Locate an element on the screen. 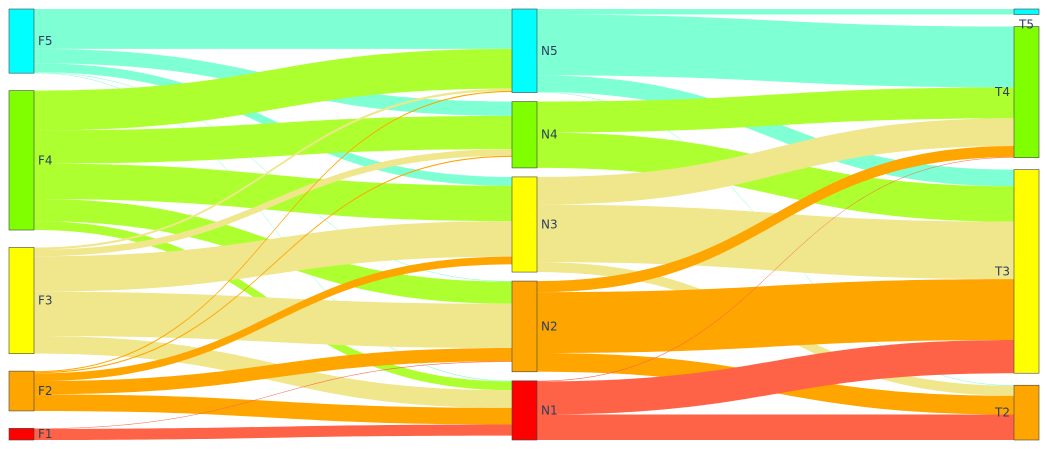  link-n4-t3 is located at coordinates (775, 177).